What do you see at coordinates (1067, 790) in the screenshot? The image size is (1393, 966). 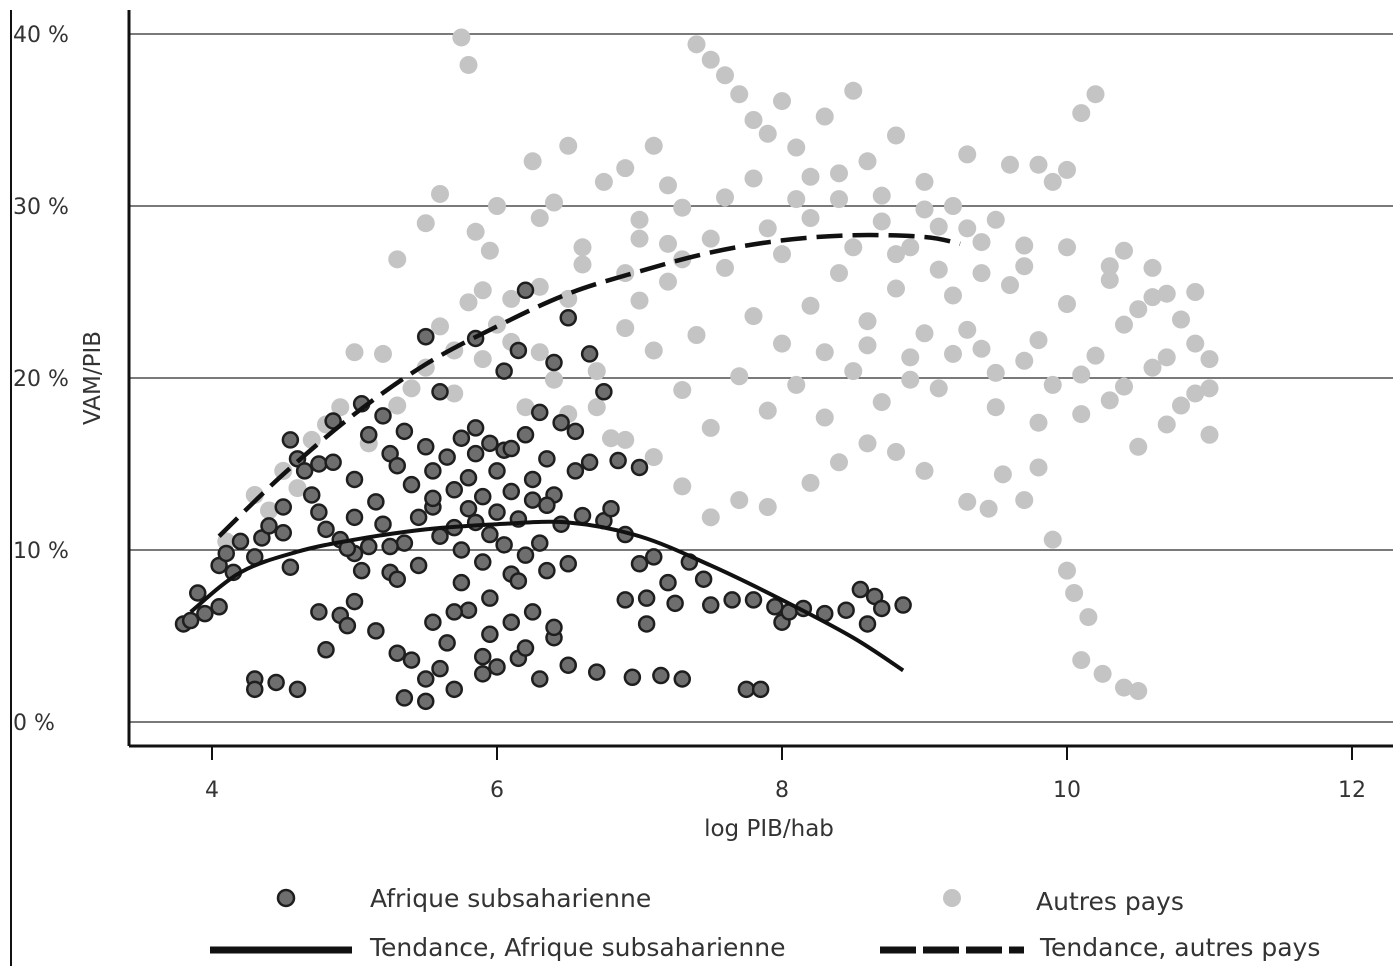 I see `x-tick-label-10: 10` at bounding box center [1067, 790].